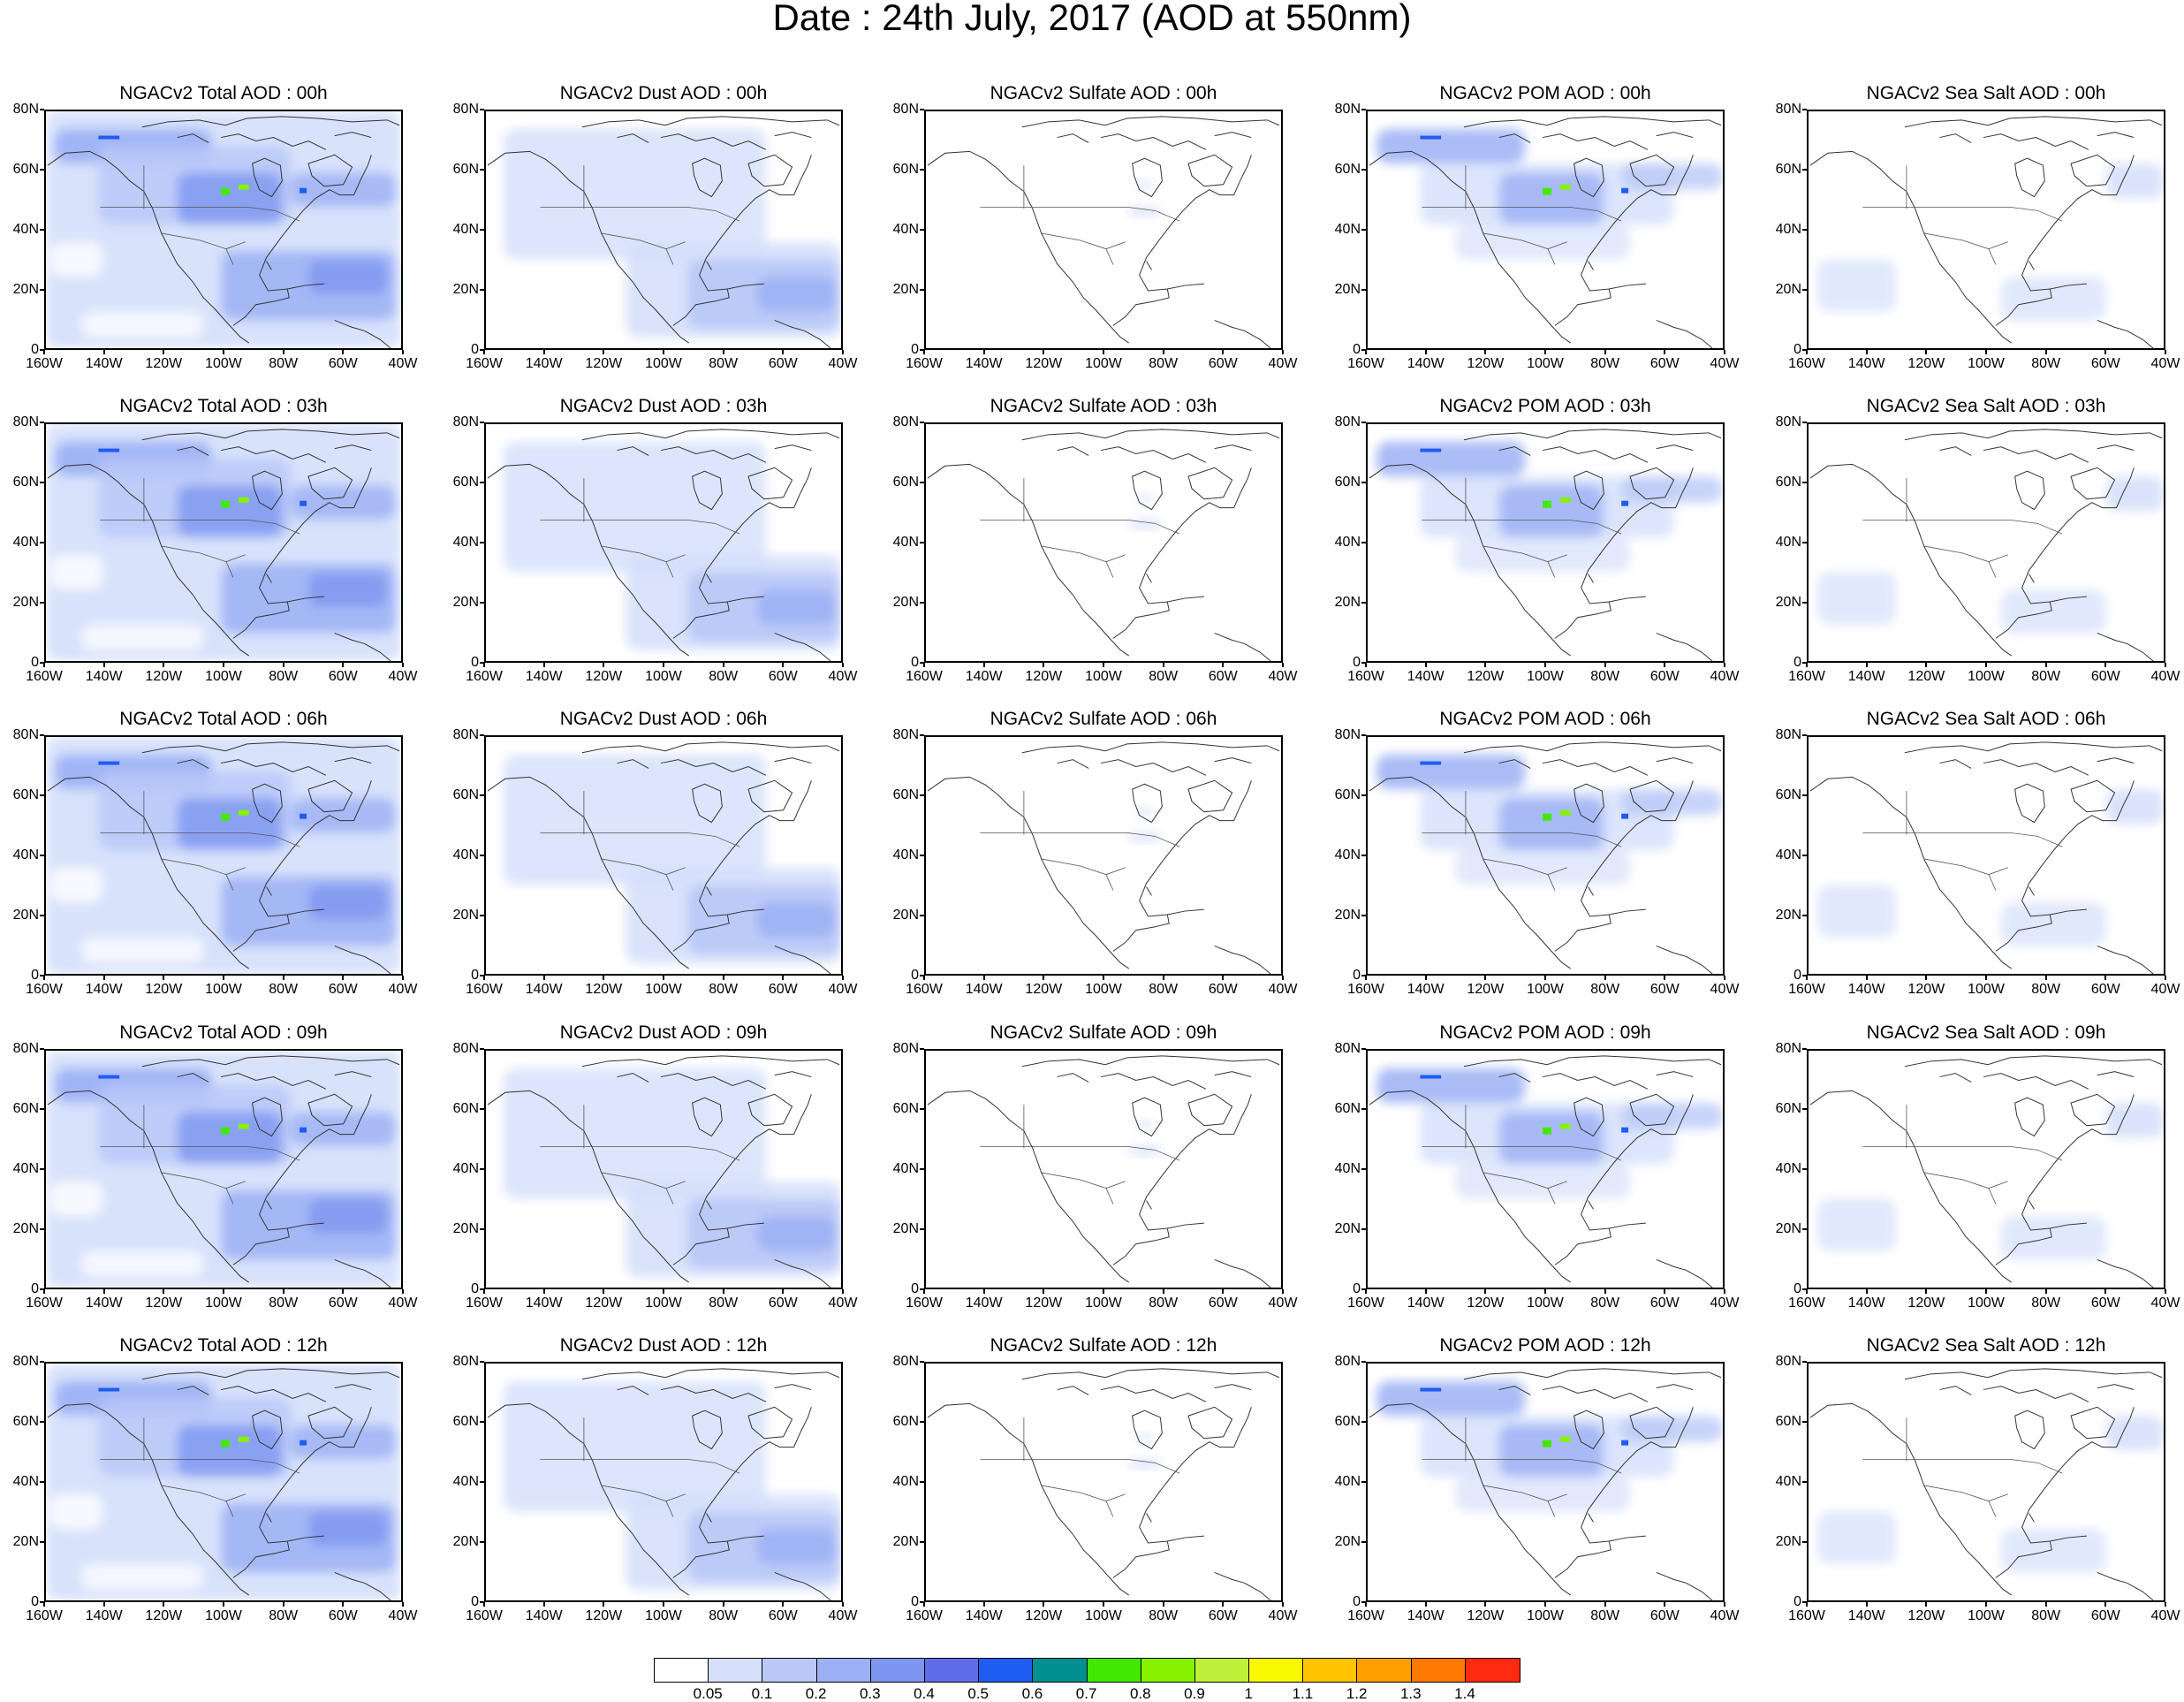 This screenshot has height=1702, width=2184. Describe the element at coordinates (1365, 676) in the screenshot. I see `lon-tick-label: 160W` at that location.